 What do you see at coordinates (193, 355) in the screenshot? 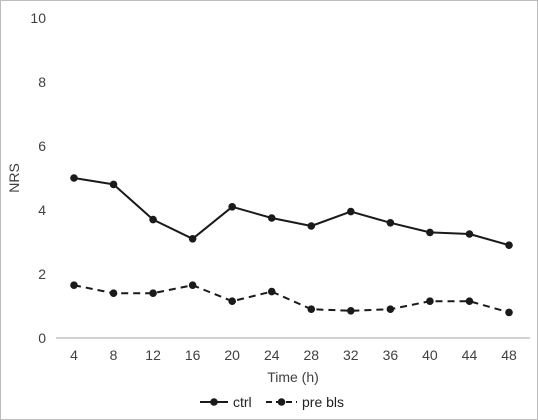
I see `x-tick-label: 16` at bounding box center [193, 355].